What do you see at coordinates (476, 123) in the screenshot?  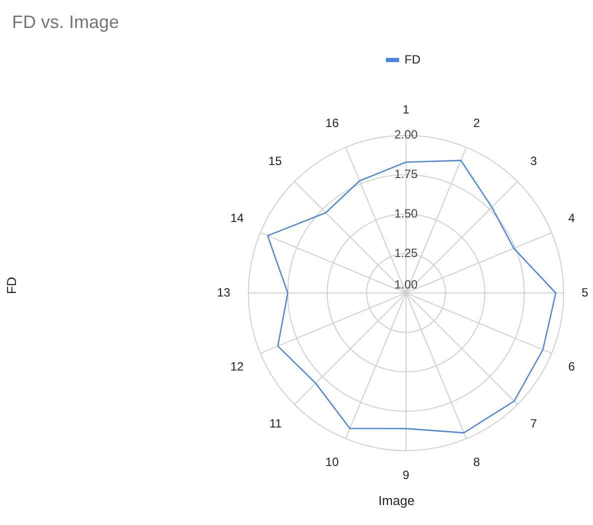 I see `spoke-label: 2` at bounding box center [476, 123].